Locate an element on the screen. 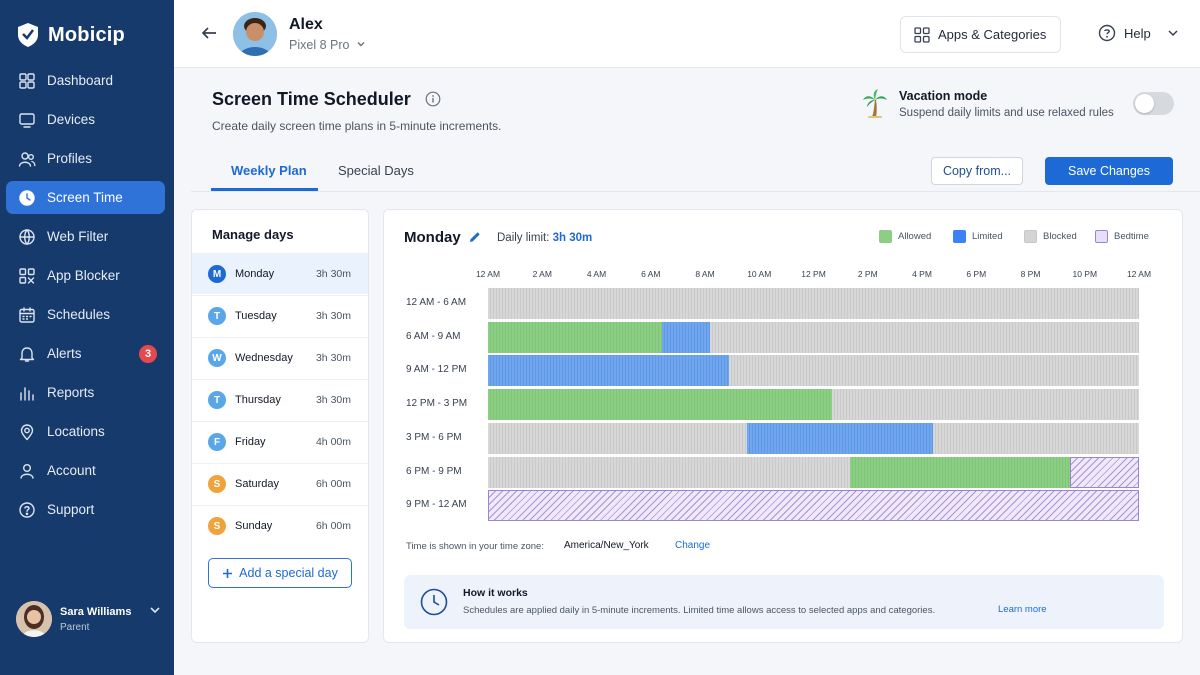 Image resolution: width=1200 pixels, height=675 pixels. schedule-row-label: 6 AM - 9 AM is located at coordinates (433, 336).